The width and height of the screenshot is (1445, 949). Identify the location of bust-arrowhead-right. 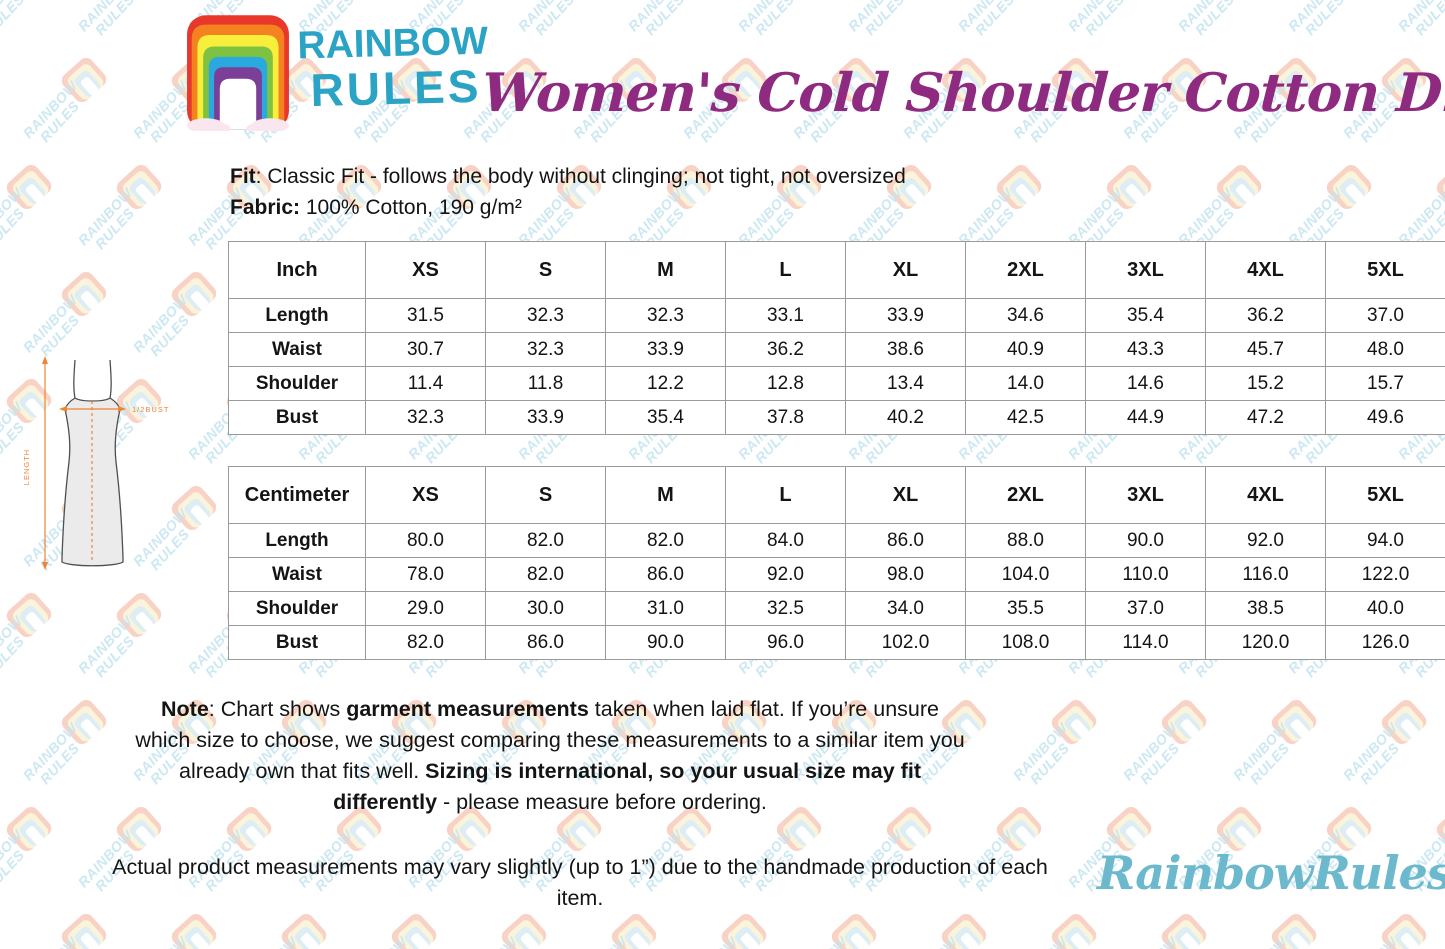
(122, 409).